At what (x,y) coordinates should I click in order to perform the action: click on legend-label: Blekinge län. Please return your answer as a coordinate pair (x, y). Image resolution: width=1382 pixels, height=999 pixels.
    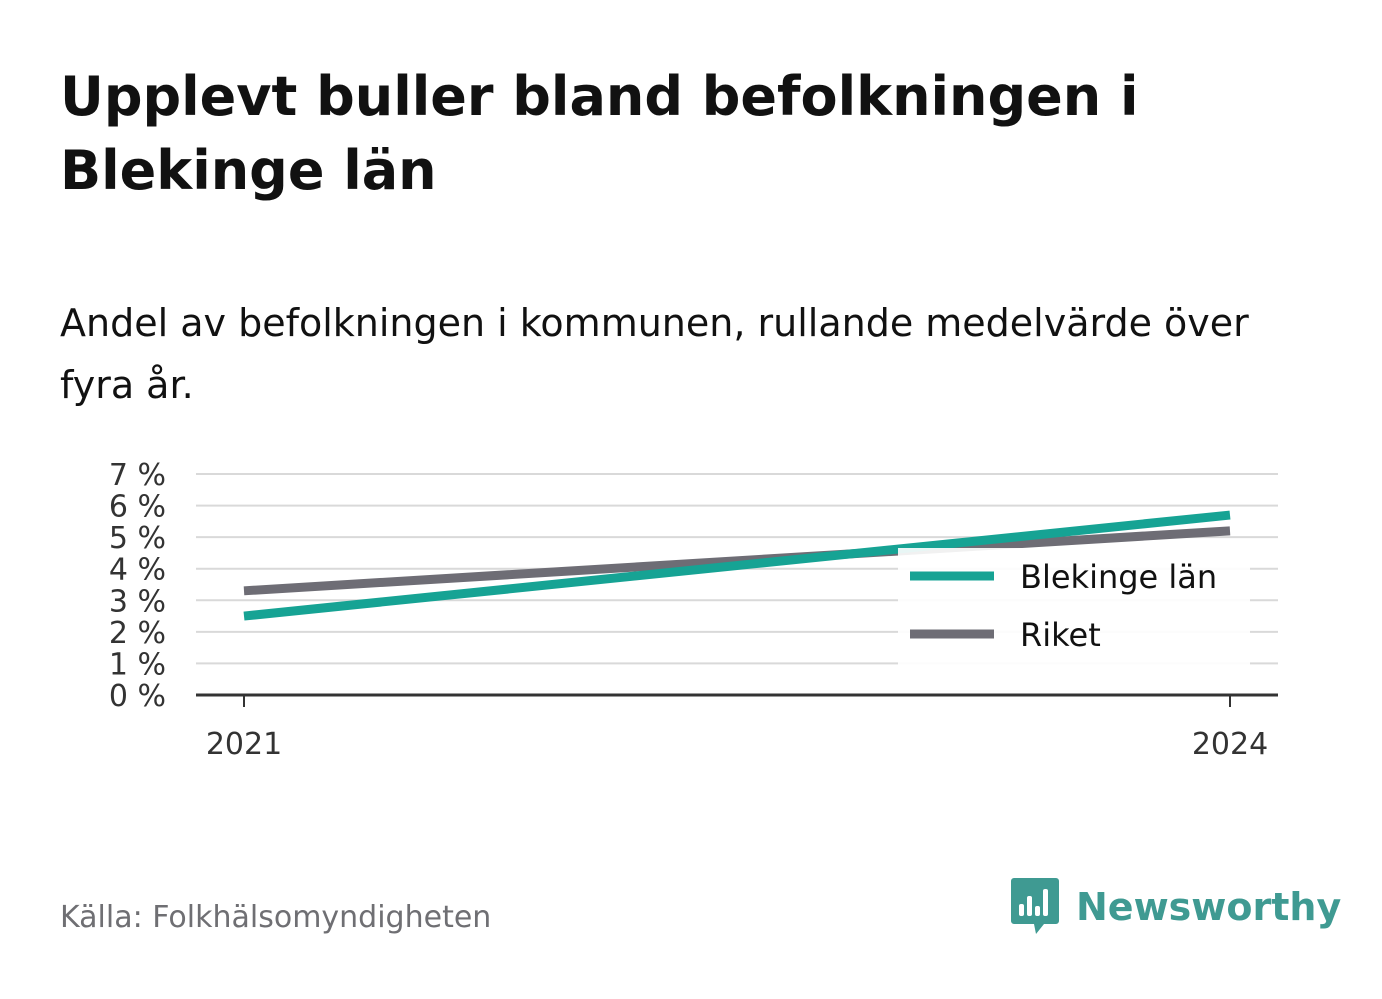
    Looking at the image, I should click on (1118, 577).